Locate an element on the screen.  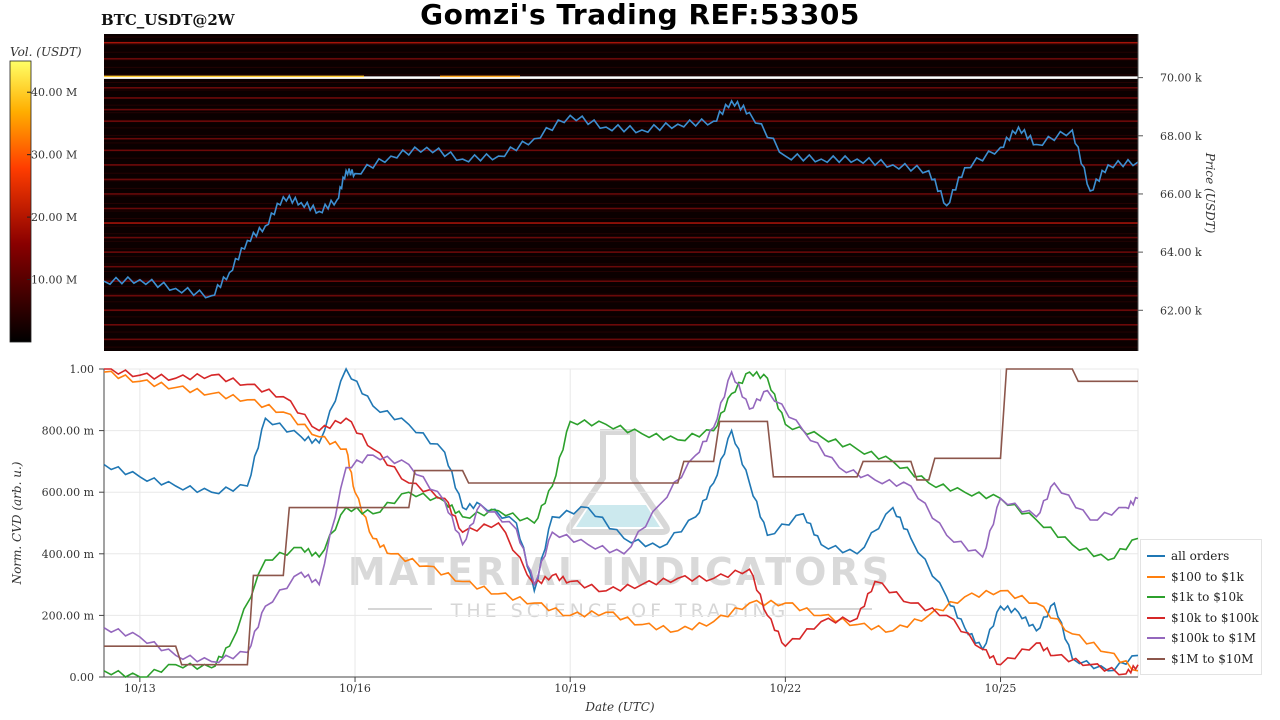
watermark-name: MATERIAL INDICATORS is located at coordinates (620, 572).